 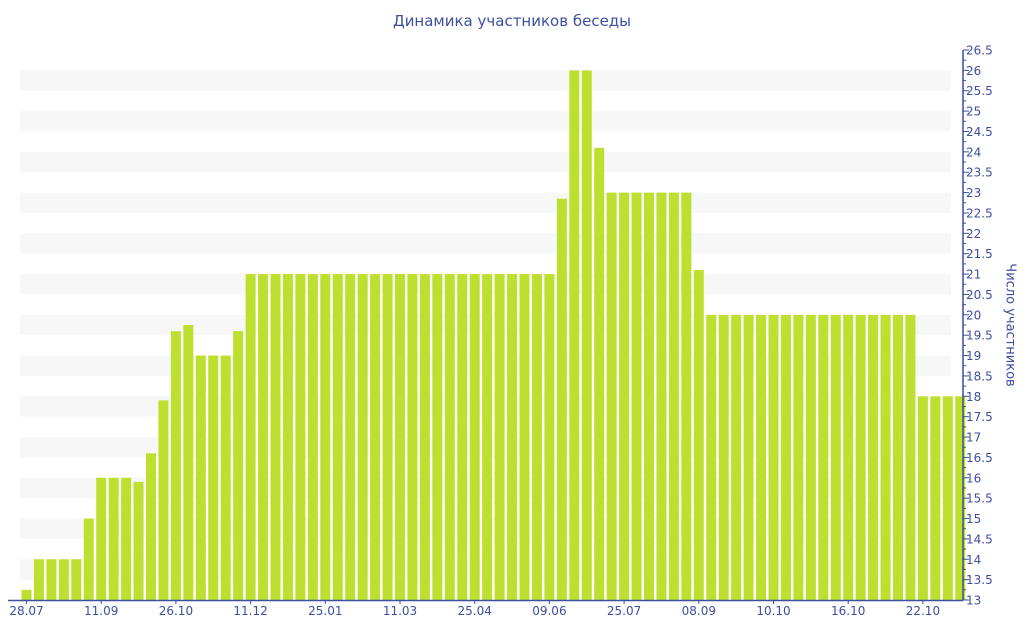 What do you see at coordinates (848, 611) in the screenshot?
I see `x-tick-label: 16.10` at bounding box center [848, 611].